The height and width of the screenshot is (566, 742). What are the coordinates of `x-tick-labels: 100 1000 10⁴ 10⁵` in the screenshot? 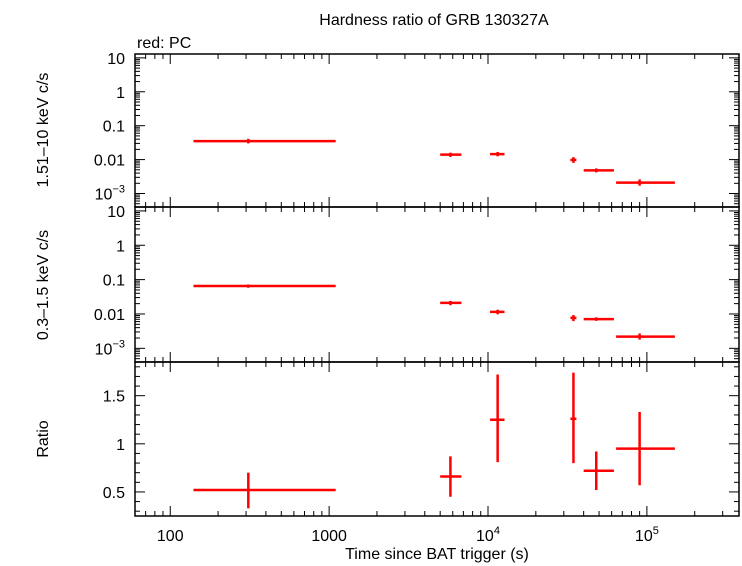 It's located at (408, 535).